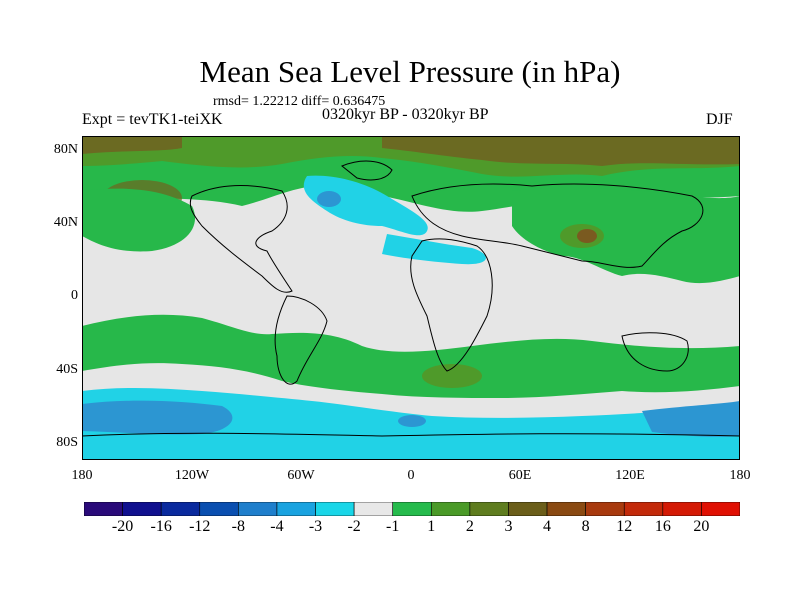 The image size is (800, 600). Describe the element at coordinates (434, 249) in the screenshot. I see `mediterranean-cyan-anomaly` at that location.